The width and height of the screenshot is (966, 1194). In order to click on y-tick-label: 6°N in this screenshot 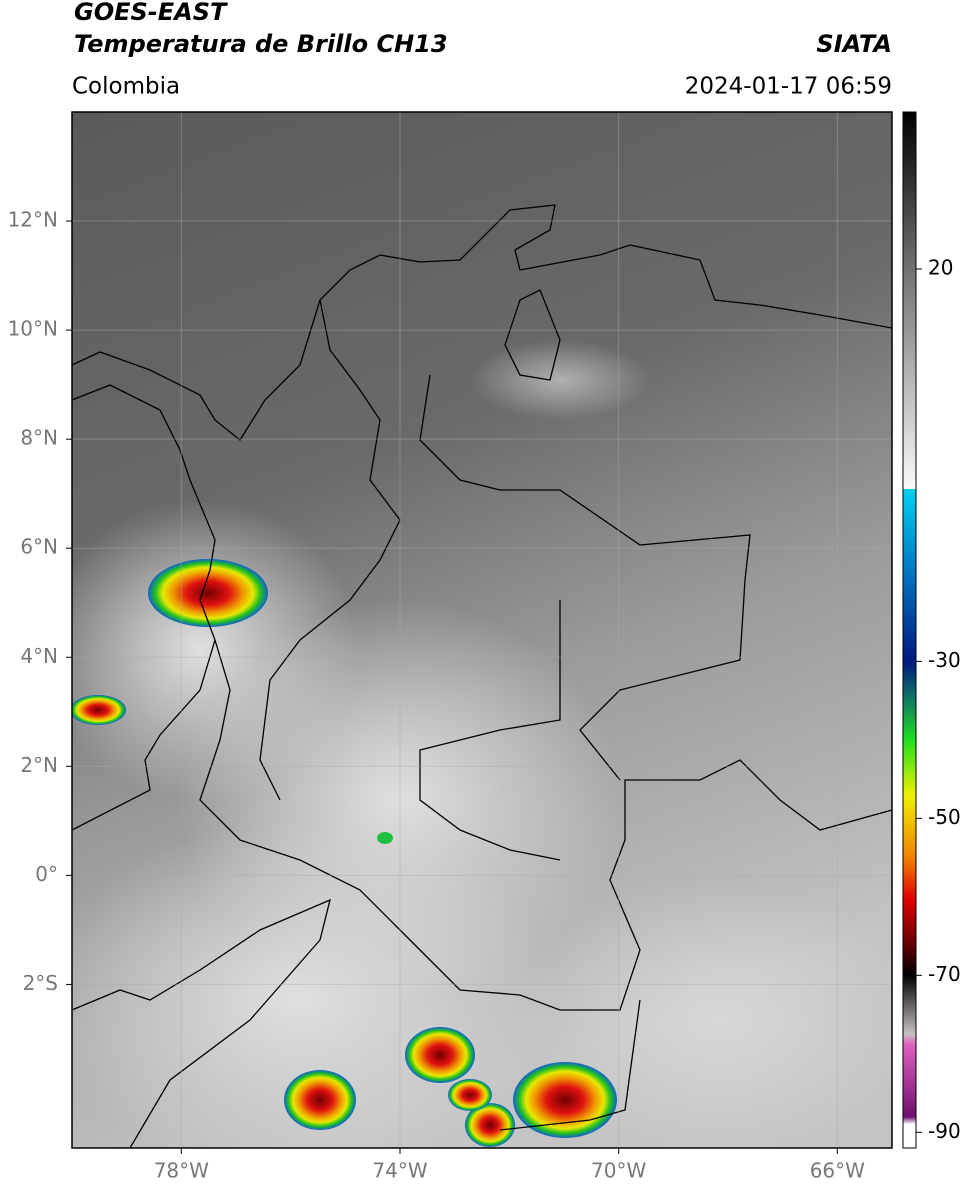, I will do `click(39, 547)`.